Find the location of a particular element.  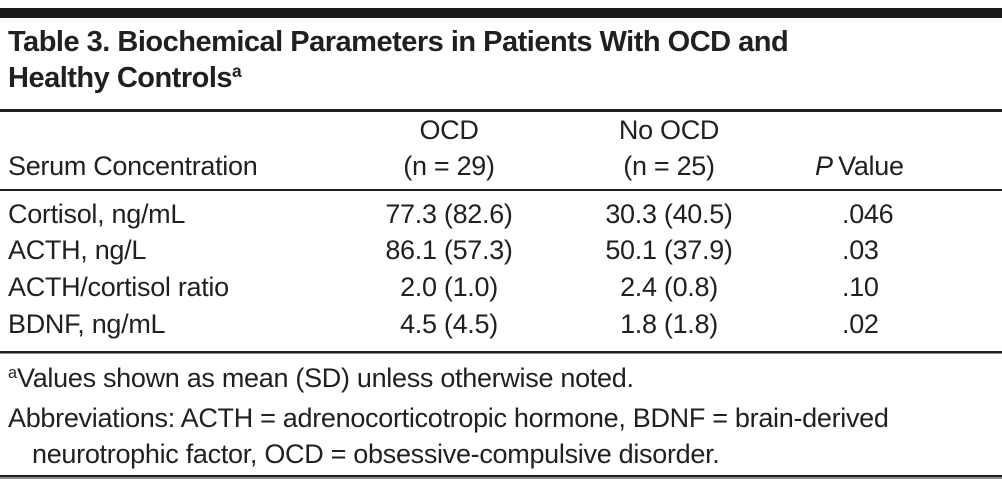

ocd-value-cell: 77.3 (82.6) is located at coordinates (449, 213).